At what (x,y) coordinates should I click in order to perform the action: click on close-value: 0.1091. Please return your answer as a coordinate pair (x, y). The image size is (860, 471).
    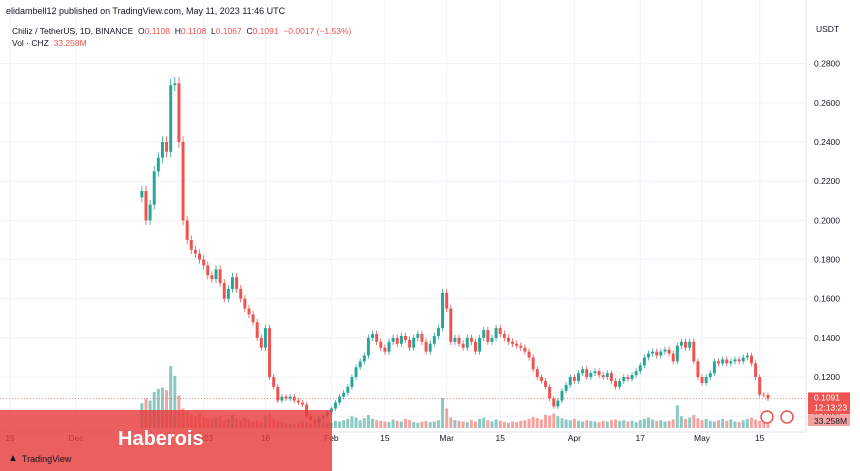
    Looking at the image, I should click on (265, 31).